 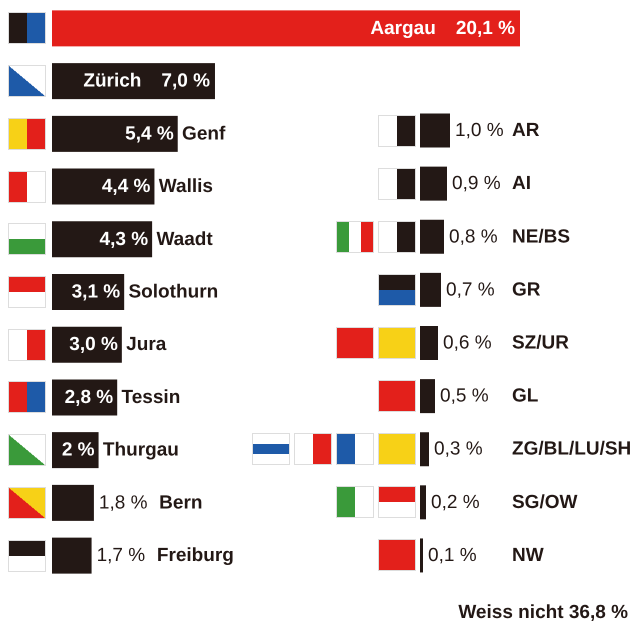 What do you see at coordinates (93, 345) in the screenshot?
I see `data-label: 3,0 %` at bounding box center [93, 345].